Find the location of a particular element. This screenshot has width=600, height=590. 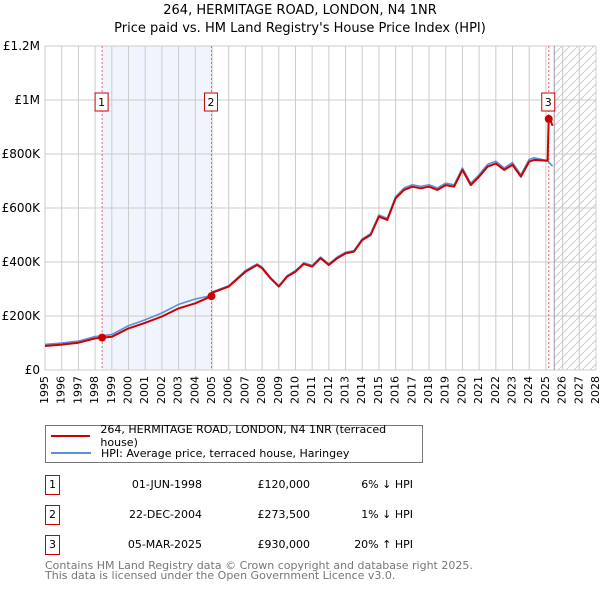

x-tick-label: 2026 is located at coordinates (562, 390).